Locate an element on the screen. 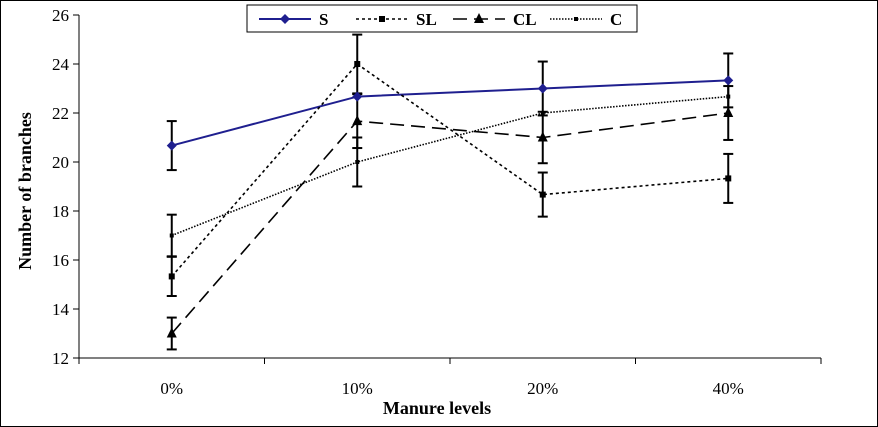 The width and height of the screenshot is (878, 427). y-tick-label: 26 is located at coordinates (60, 15).